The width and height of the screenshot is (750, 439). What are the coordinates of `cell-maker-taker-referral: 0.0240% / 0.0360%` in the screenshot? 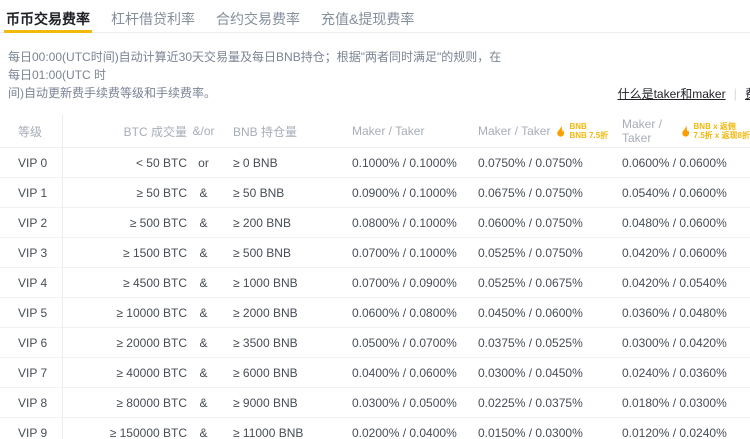 It's located at (674, 372).